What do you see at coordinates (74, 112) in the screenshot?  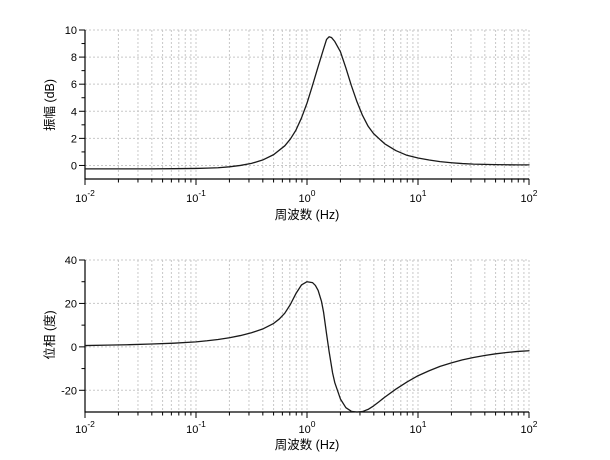 I see `y-tick-label: 4` at bounding box center [74, 112].